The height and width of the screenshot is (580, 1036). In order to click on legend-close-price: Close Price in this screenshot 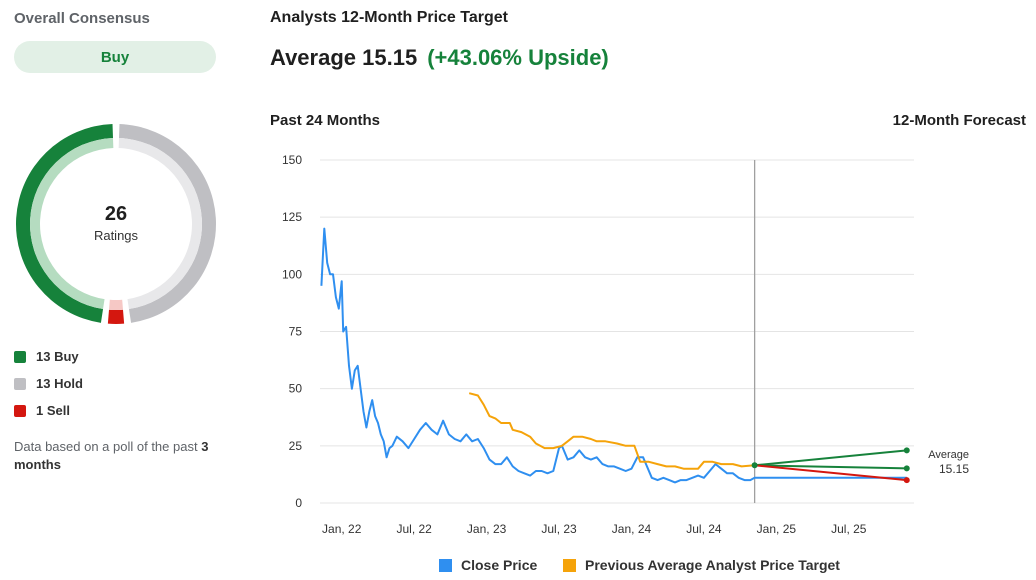, I will do `click(488, 565)`.